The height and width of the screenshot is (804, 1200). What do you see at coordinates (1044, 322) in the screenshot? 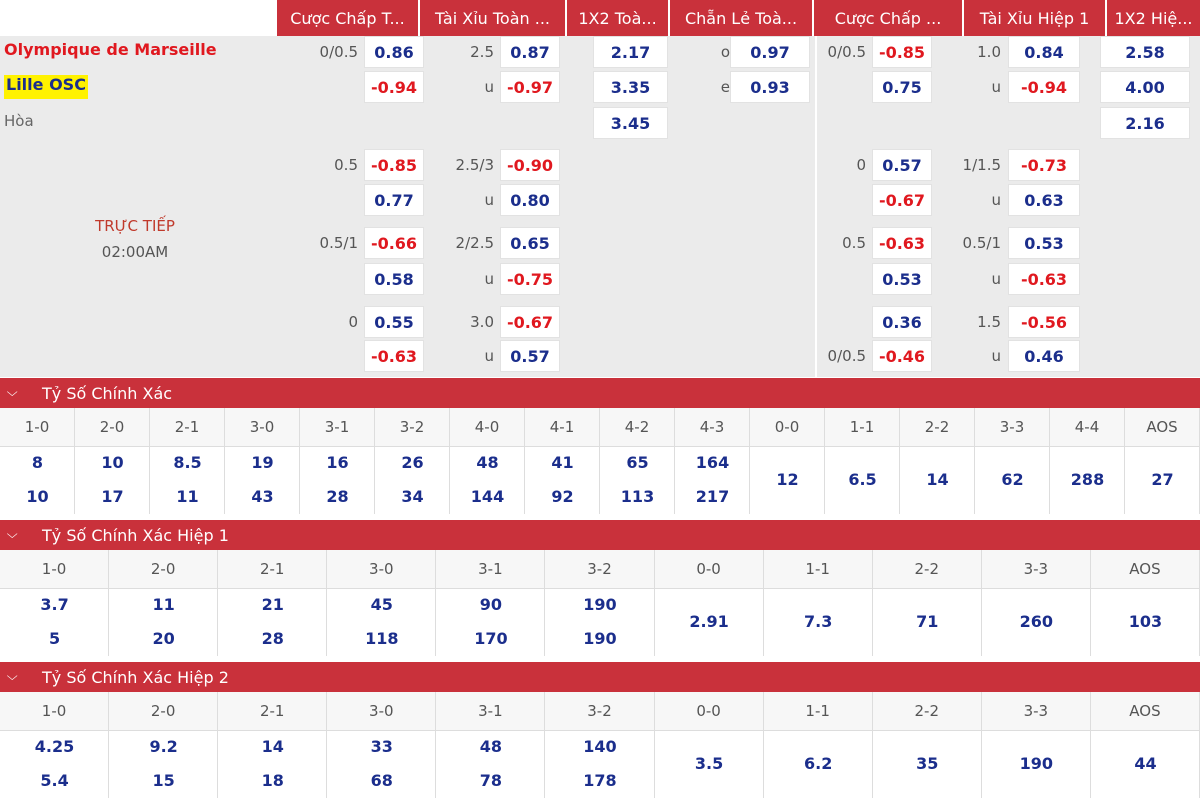
I see `odds-value: -0.56` at bounding box center [1044, 322].